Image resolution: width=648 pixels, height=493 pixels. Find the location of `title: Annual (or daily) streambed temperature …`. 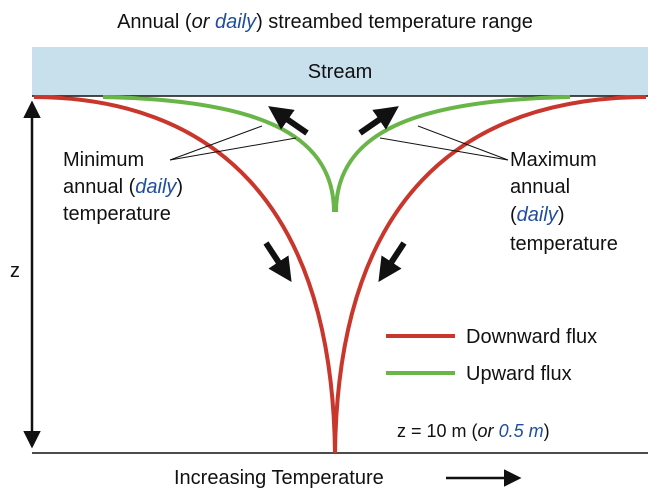

title: Annual (or daily) streambed temperature … is located at coordinates (325, 22).